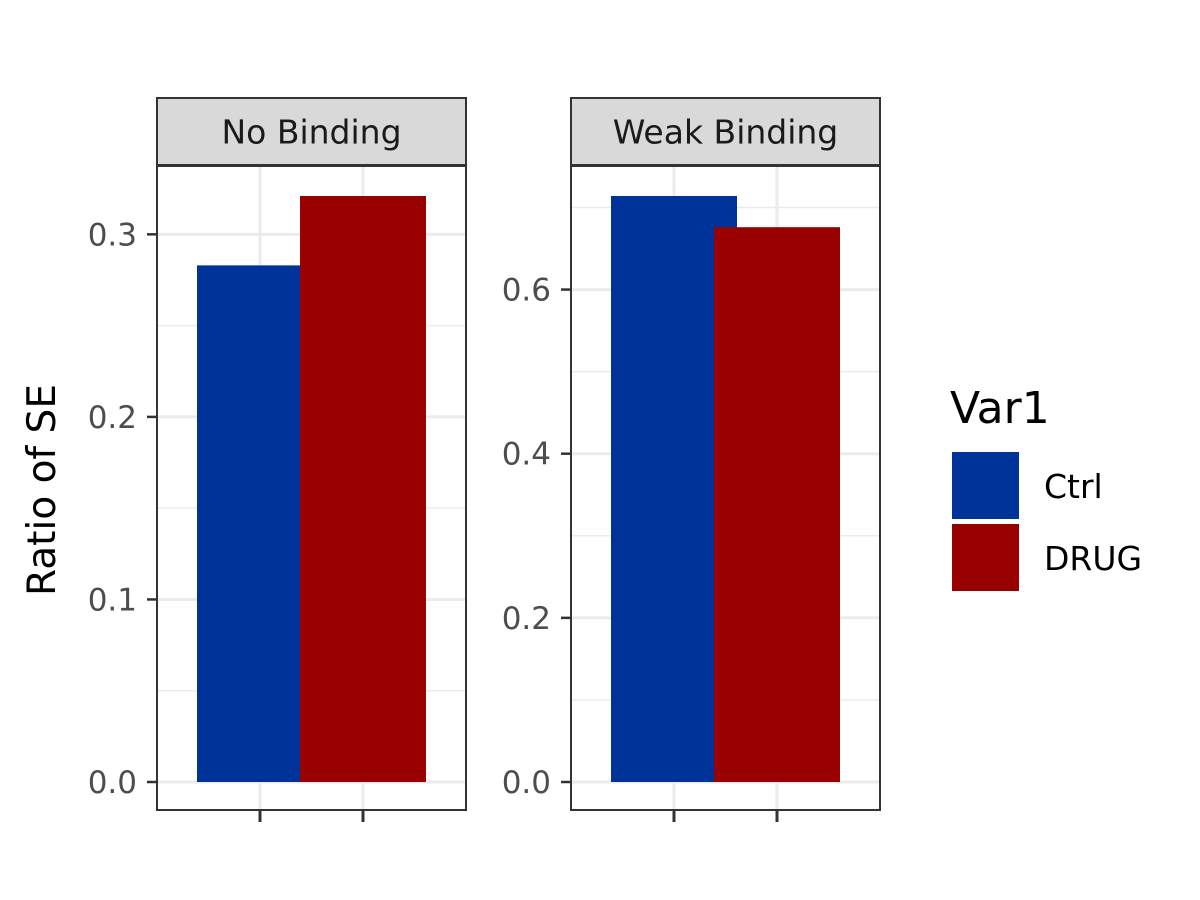 Image resolution: width=1200 pixels, height=900 pixels. I want to click on y-tick-label: 0.6, so click(526, 291).